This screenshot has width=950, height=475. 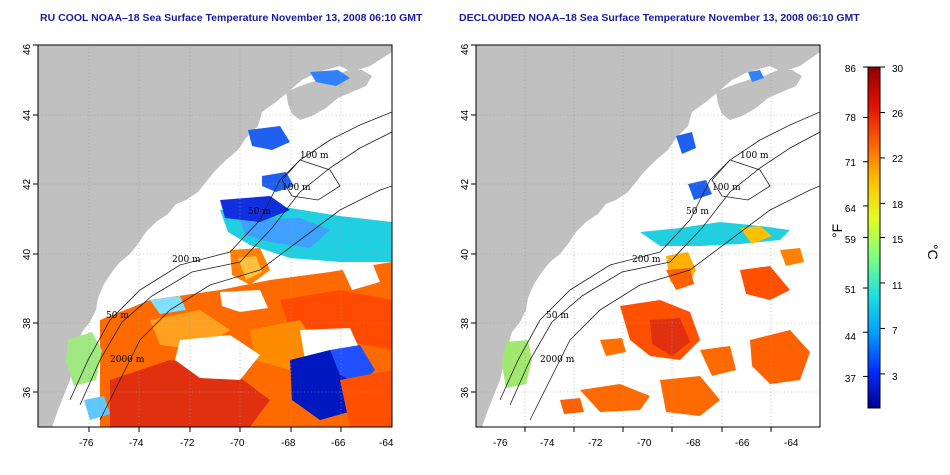 What do you see at coordinates (851, 69) in the screenshot?
I see `fahrenheit-tick: 86` at bounding box center [851, 69].